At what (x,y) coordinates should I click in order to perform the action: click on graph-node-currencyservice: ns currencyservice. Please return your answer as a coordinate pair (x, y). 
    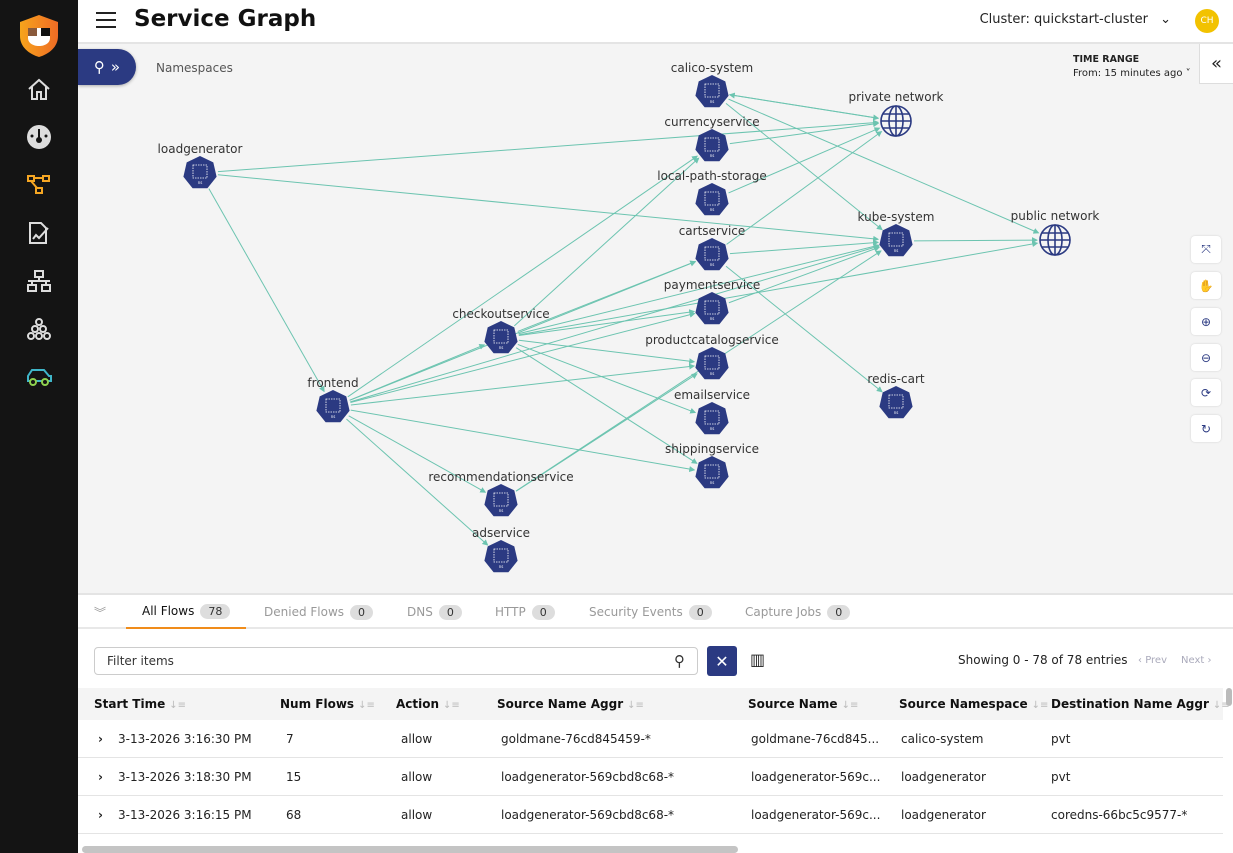
    Looking at the image, I should click on (712, 138).